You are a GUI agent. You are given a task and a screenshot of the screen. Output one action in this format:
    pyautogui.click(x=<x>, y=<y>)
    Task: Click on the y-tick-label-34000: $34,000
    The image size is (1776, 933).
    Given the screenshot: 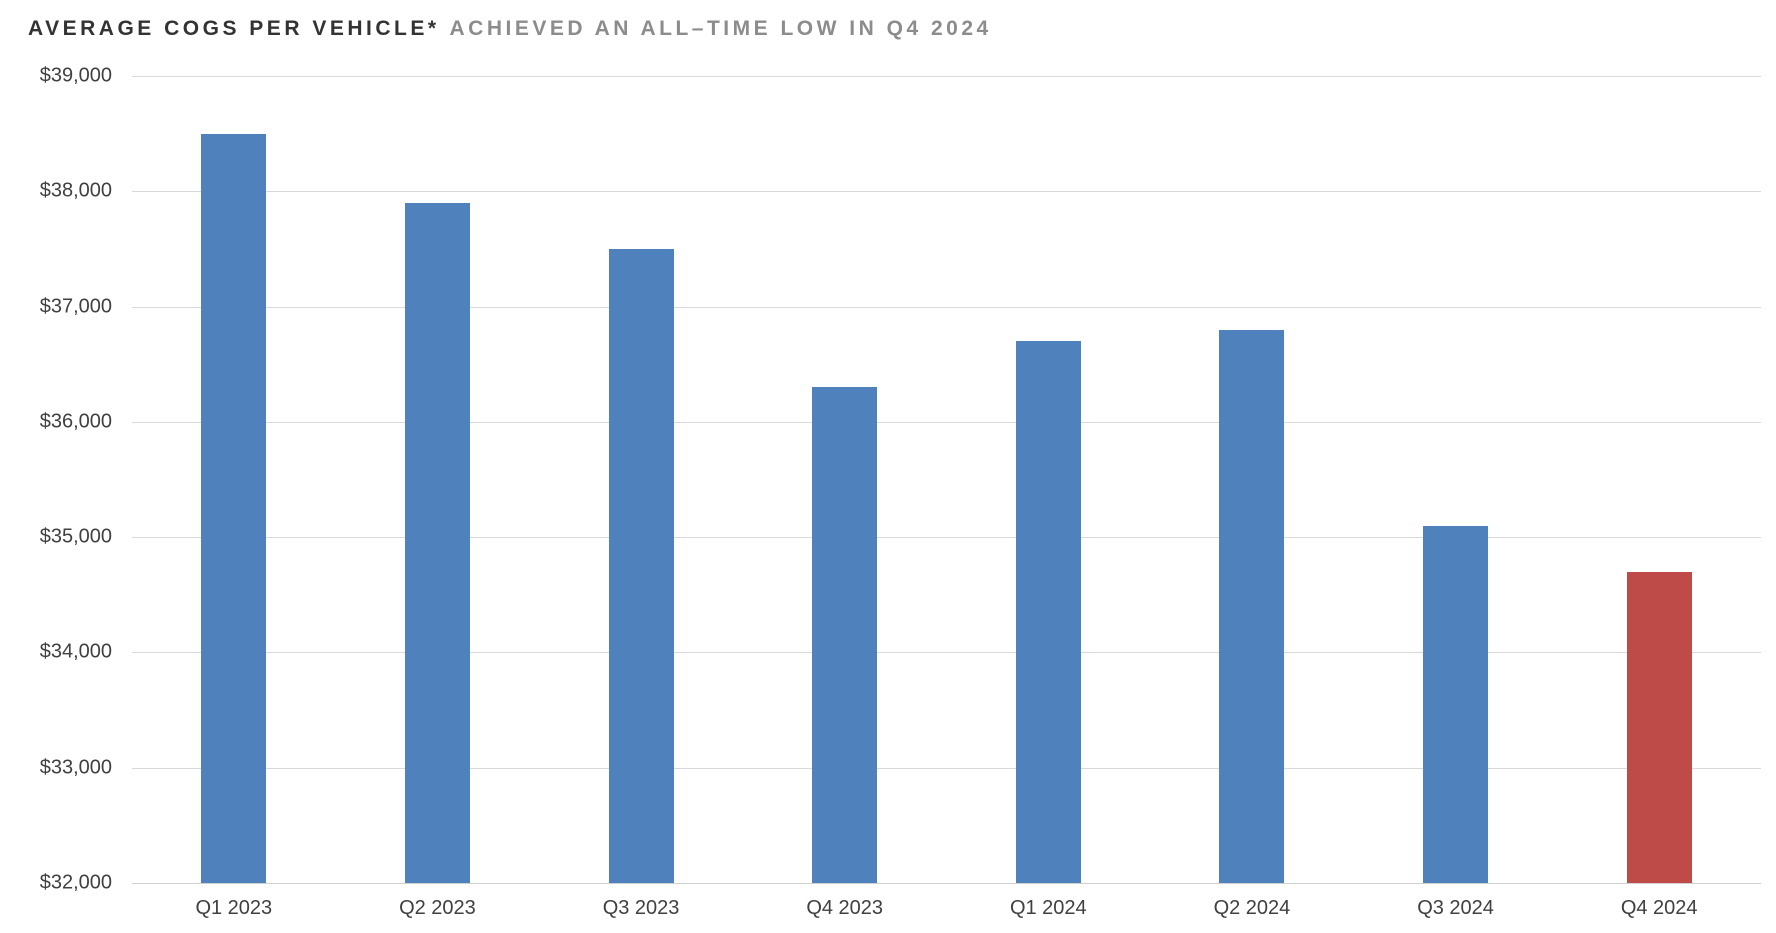 What is the action you would take?
    pyautogui.click(x=75, y=651)
    